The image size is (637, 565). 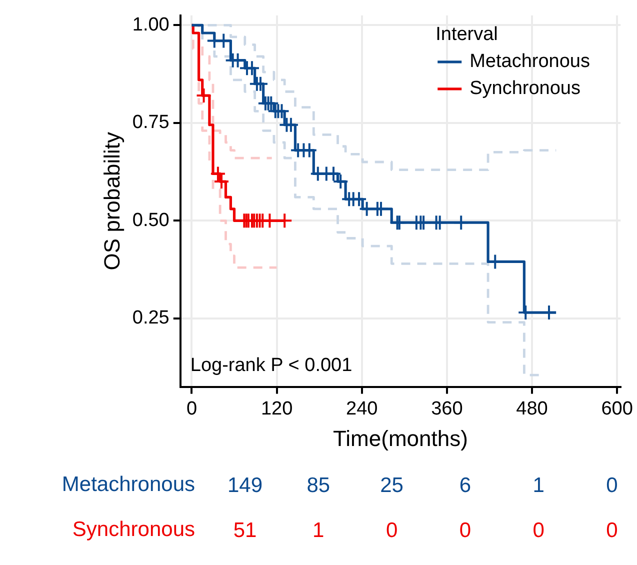 What do you see at coordinates (151, 220) in the screenshot?
I see `y-tick-label: 0.50` at bounding box center [151, 220].